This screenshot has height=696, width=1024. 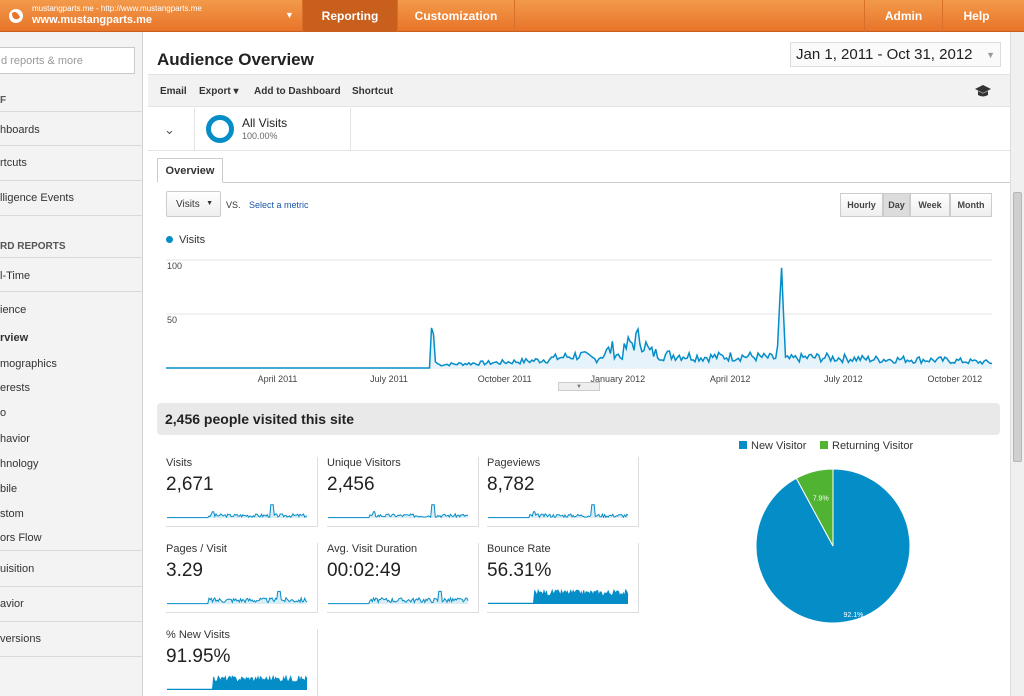 What do you see at coordinates (3, 413) in the screenshot?
I see `sidebar-item-geo: o` at bounding box center [3, 413].